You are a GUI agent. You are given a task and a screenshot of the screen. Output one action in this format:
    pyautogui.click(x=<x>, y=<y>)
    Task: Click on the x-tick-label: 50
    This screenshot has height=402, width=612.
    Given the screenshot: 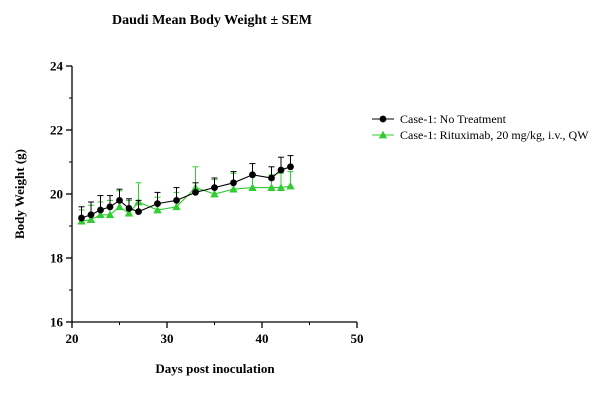 What is the action you would take?
    pyautogui.click(x=357, y=338)
    